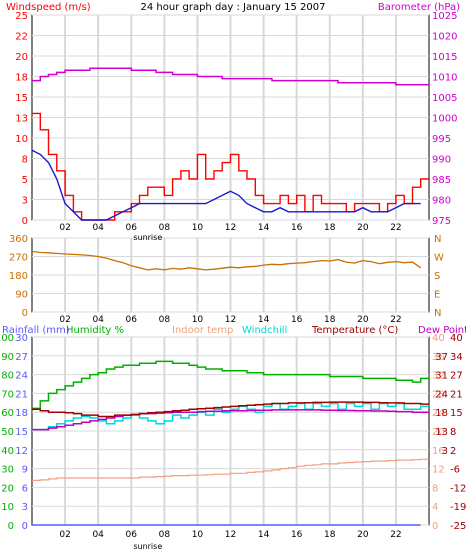 The height and width of the screenshot is (556, 466). I want to click on temperature-inner-tick-label: 3, so click(445, 451).